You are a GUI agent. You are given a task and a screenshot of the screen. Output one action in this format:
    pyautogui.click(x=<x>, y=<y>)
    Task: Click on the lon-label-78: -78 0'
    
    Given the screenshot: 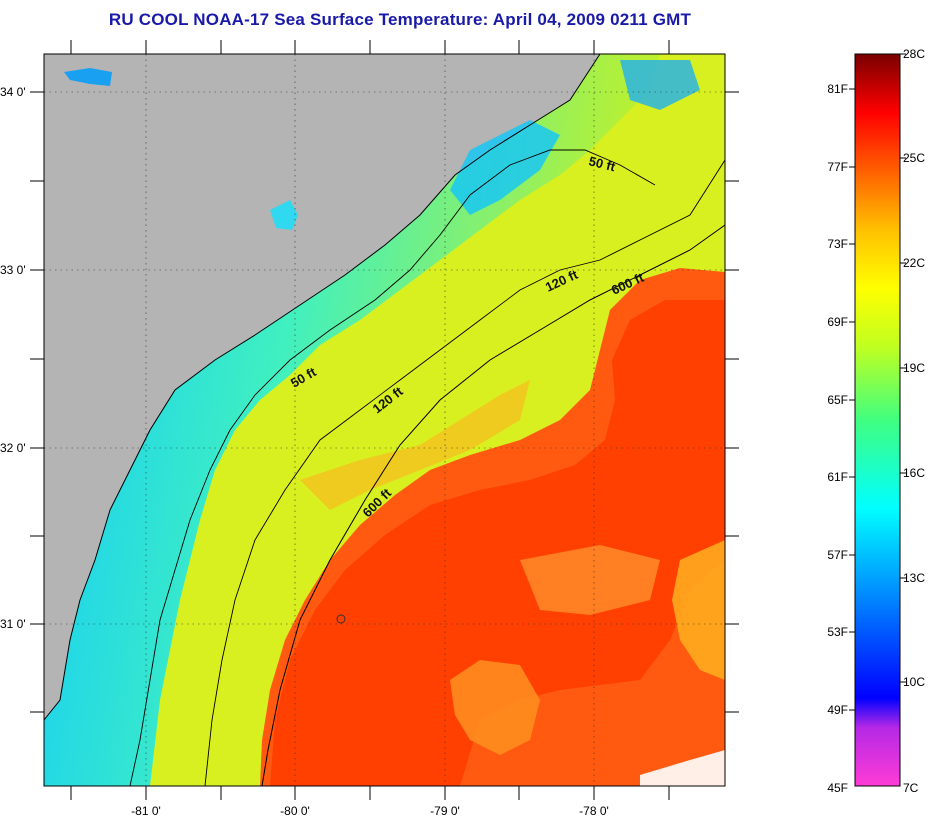 What is the action you would take?
    pyautogui.click(x=594, y=810)
    